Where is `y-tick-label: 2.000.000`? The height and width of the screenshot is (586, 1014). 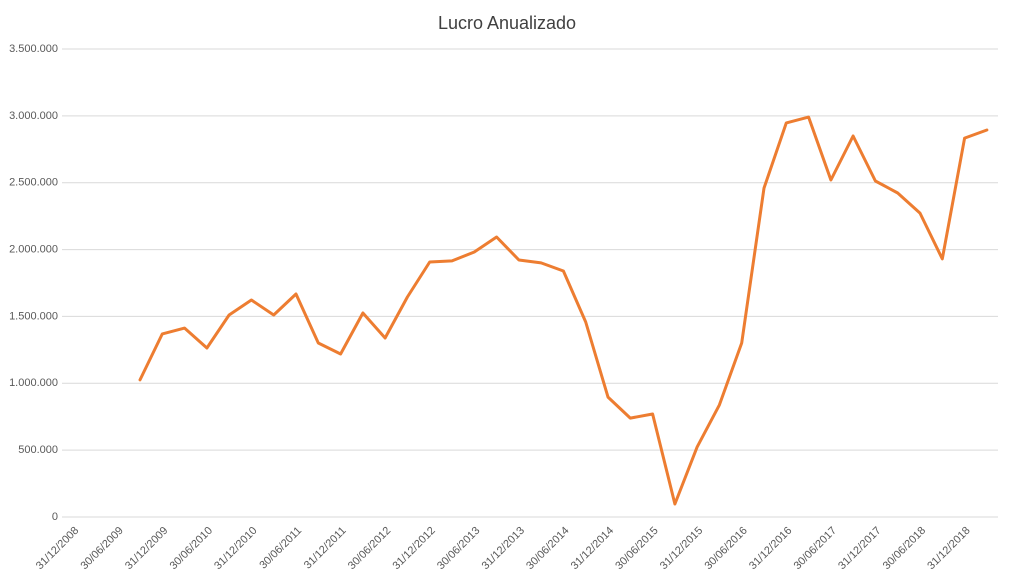 y-tick-label: 2.000.000 is located at coordinates (33, 249).